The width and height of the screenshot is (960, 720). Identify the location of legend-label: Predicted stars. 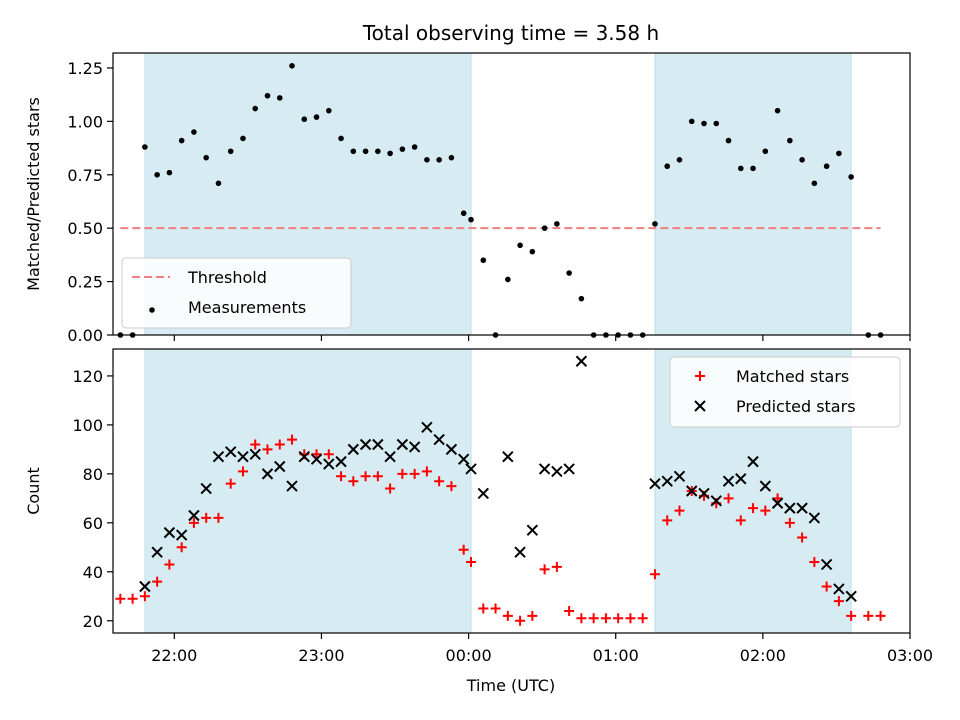
(796, 406).